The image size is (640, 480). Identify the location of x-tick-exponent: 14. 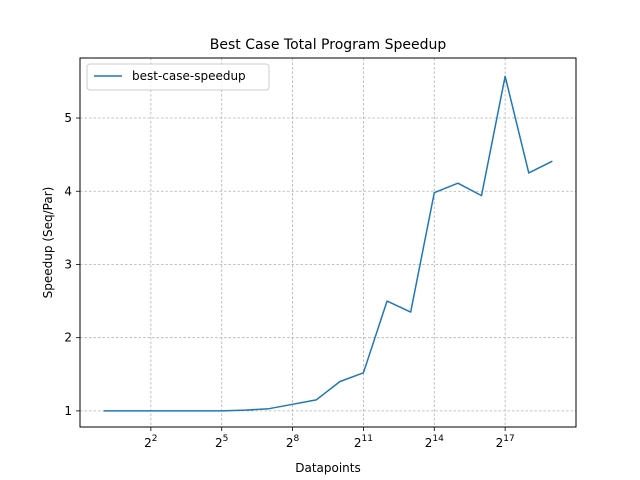
(438, 439).